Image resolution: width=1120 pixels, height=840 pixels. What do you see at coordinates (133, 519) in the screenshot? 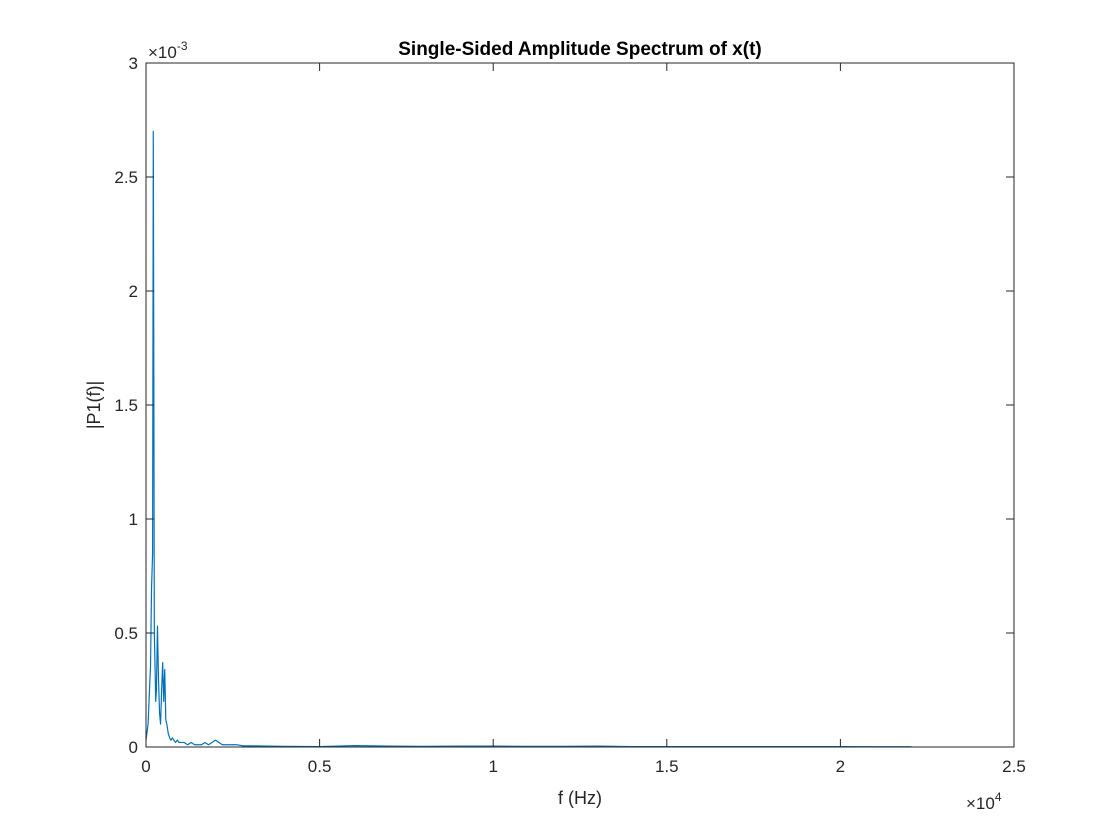
I see `y-tick-label: 1` at bounding box center [133, 519].